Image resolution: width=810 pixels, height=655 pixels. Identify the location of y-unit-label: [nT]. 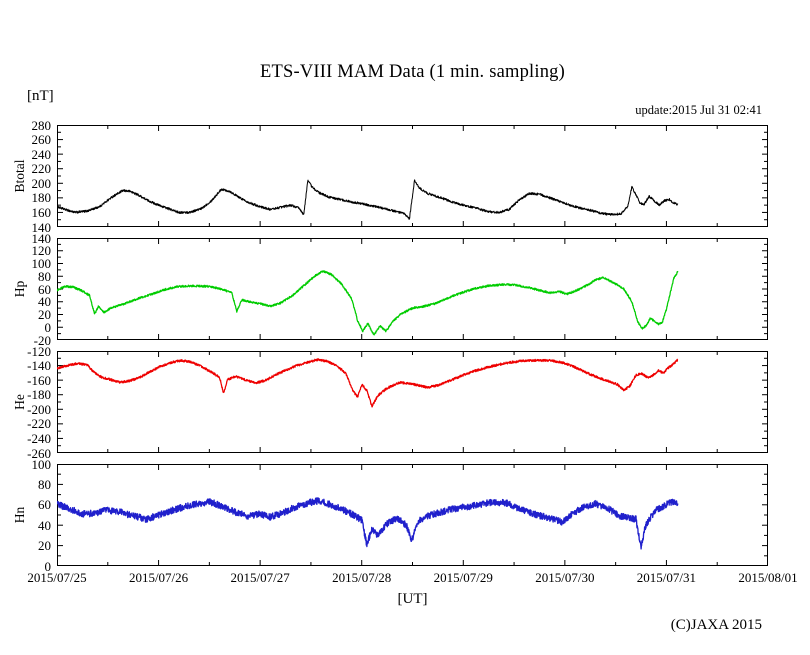
(40, 96).